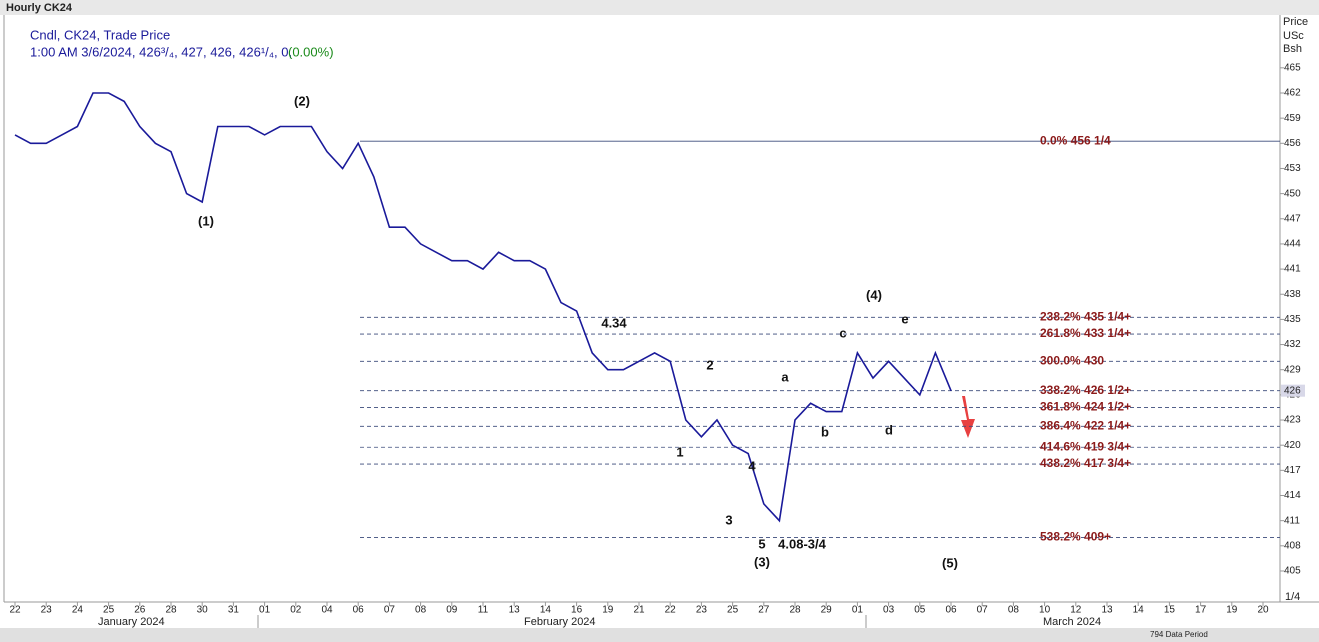  What do you see at coordinates (1072, 361) in the screenshot?
I see `fib-label: 300.0% 430` at bounding box center [1072, 361].